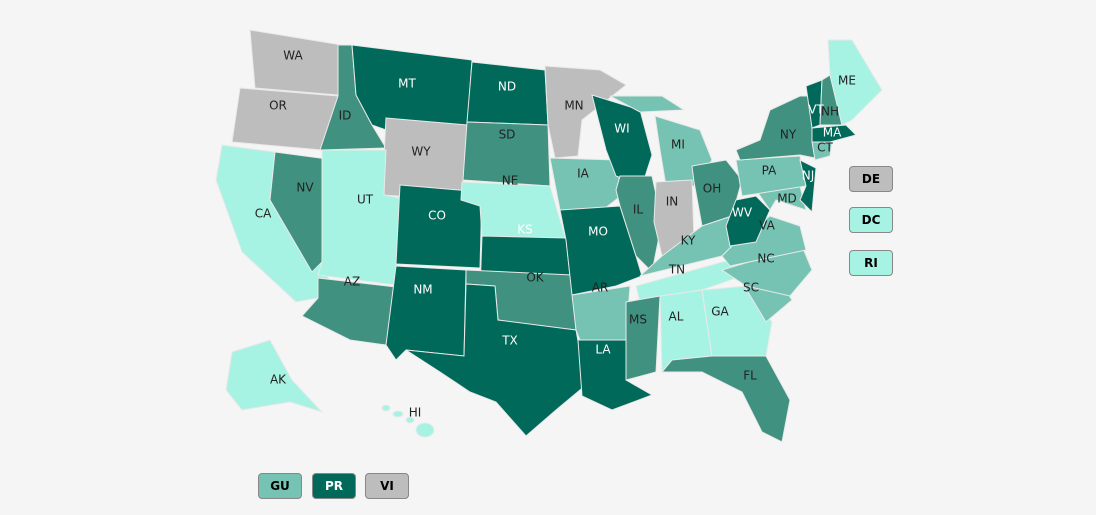 The width and height of the screenshot is (1096, 515). I want to click on state-box-dc: DC, so click(871, 220).